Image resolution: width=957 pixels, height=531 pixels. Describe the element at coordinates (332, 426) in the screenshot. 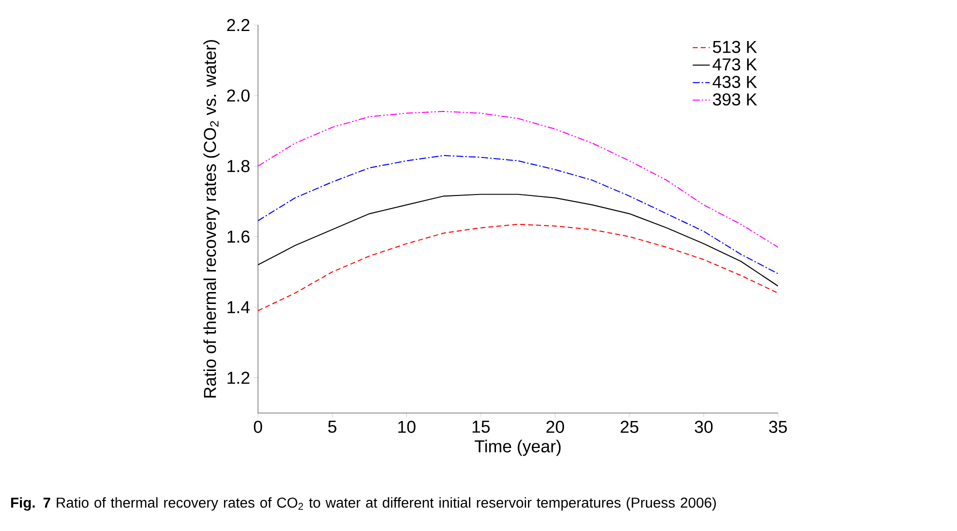

I see `x-tick-label: 5` at that location.